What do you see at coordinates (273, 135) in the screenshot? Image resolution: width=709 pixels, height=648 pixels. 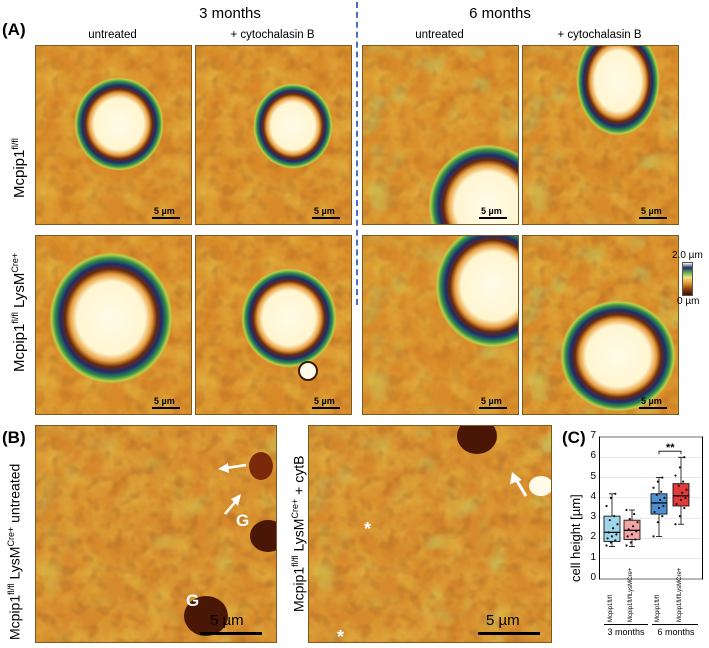 I see `afm-image-flfl-3m-cytb` at bounding box center [273, 135].